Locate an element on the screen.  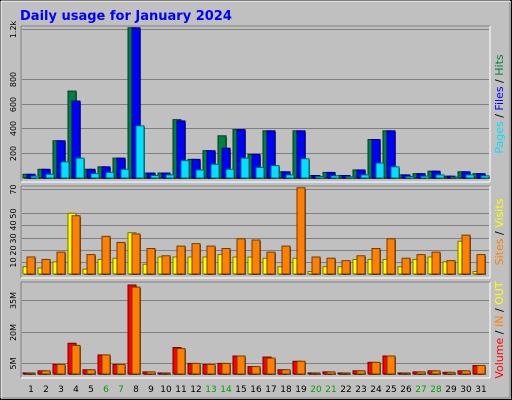
legend-entry: OUT is located at coordinates (499, 293).